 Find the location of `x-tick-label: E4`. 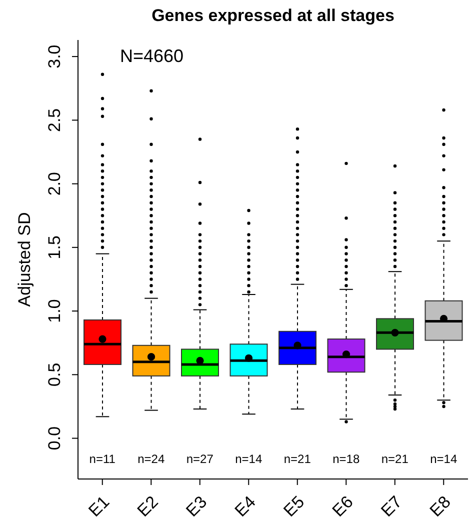

x-tick-label: E4 is located at coordinates (245, 506).